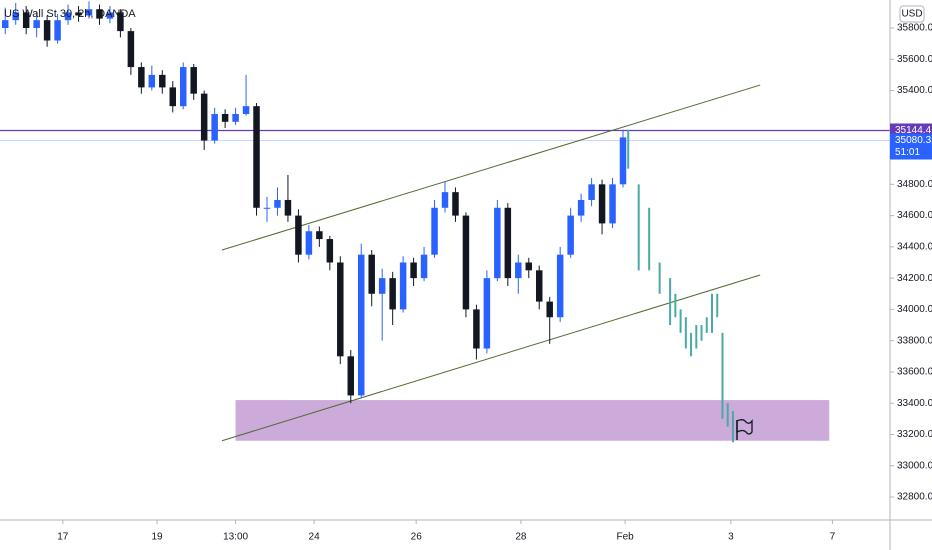 This screenshot has height=550, width=932. Describe the element at coordinates (914, 215) in the screenshot. I see `y-tick-label: 34600.0` at that location.